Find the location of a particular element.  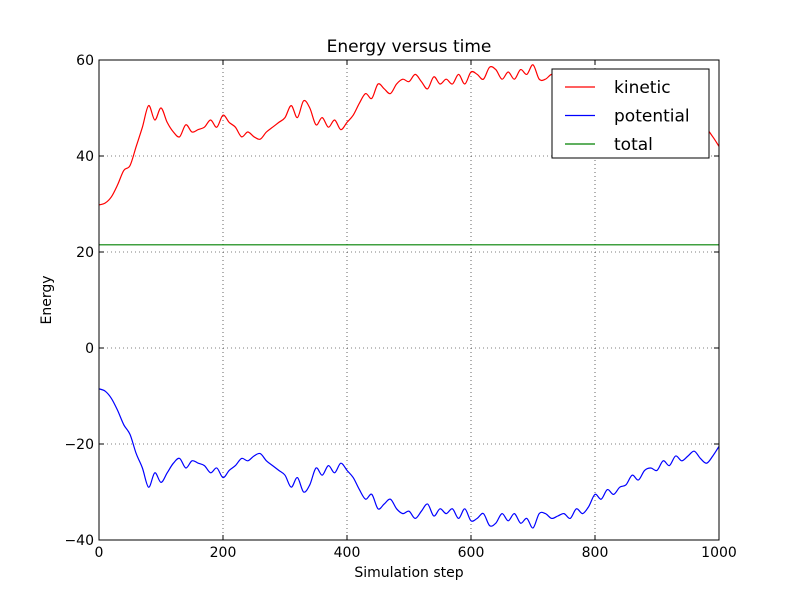

y-tick-label: 60 is located at coordinates (85, 61).